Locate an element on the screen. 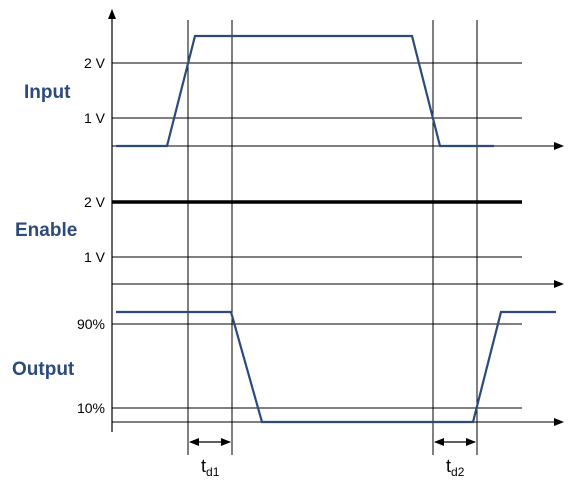 The width and height of the screenshot is (577, 482). signal-label-output: Output is located at coordinates (43, 369).